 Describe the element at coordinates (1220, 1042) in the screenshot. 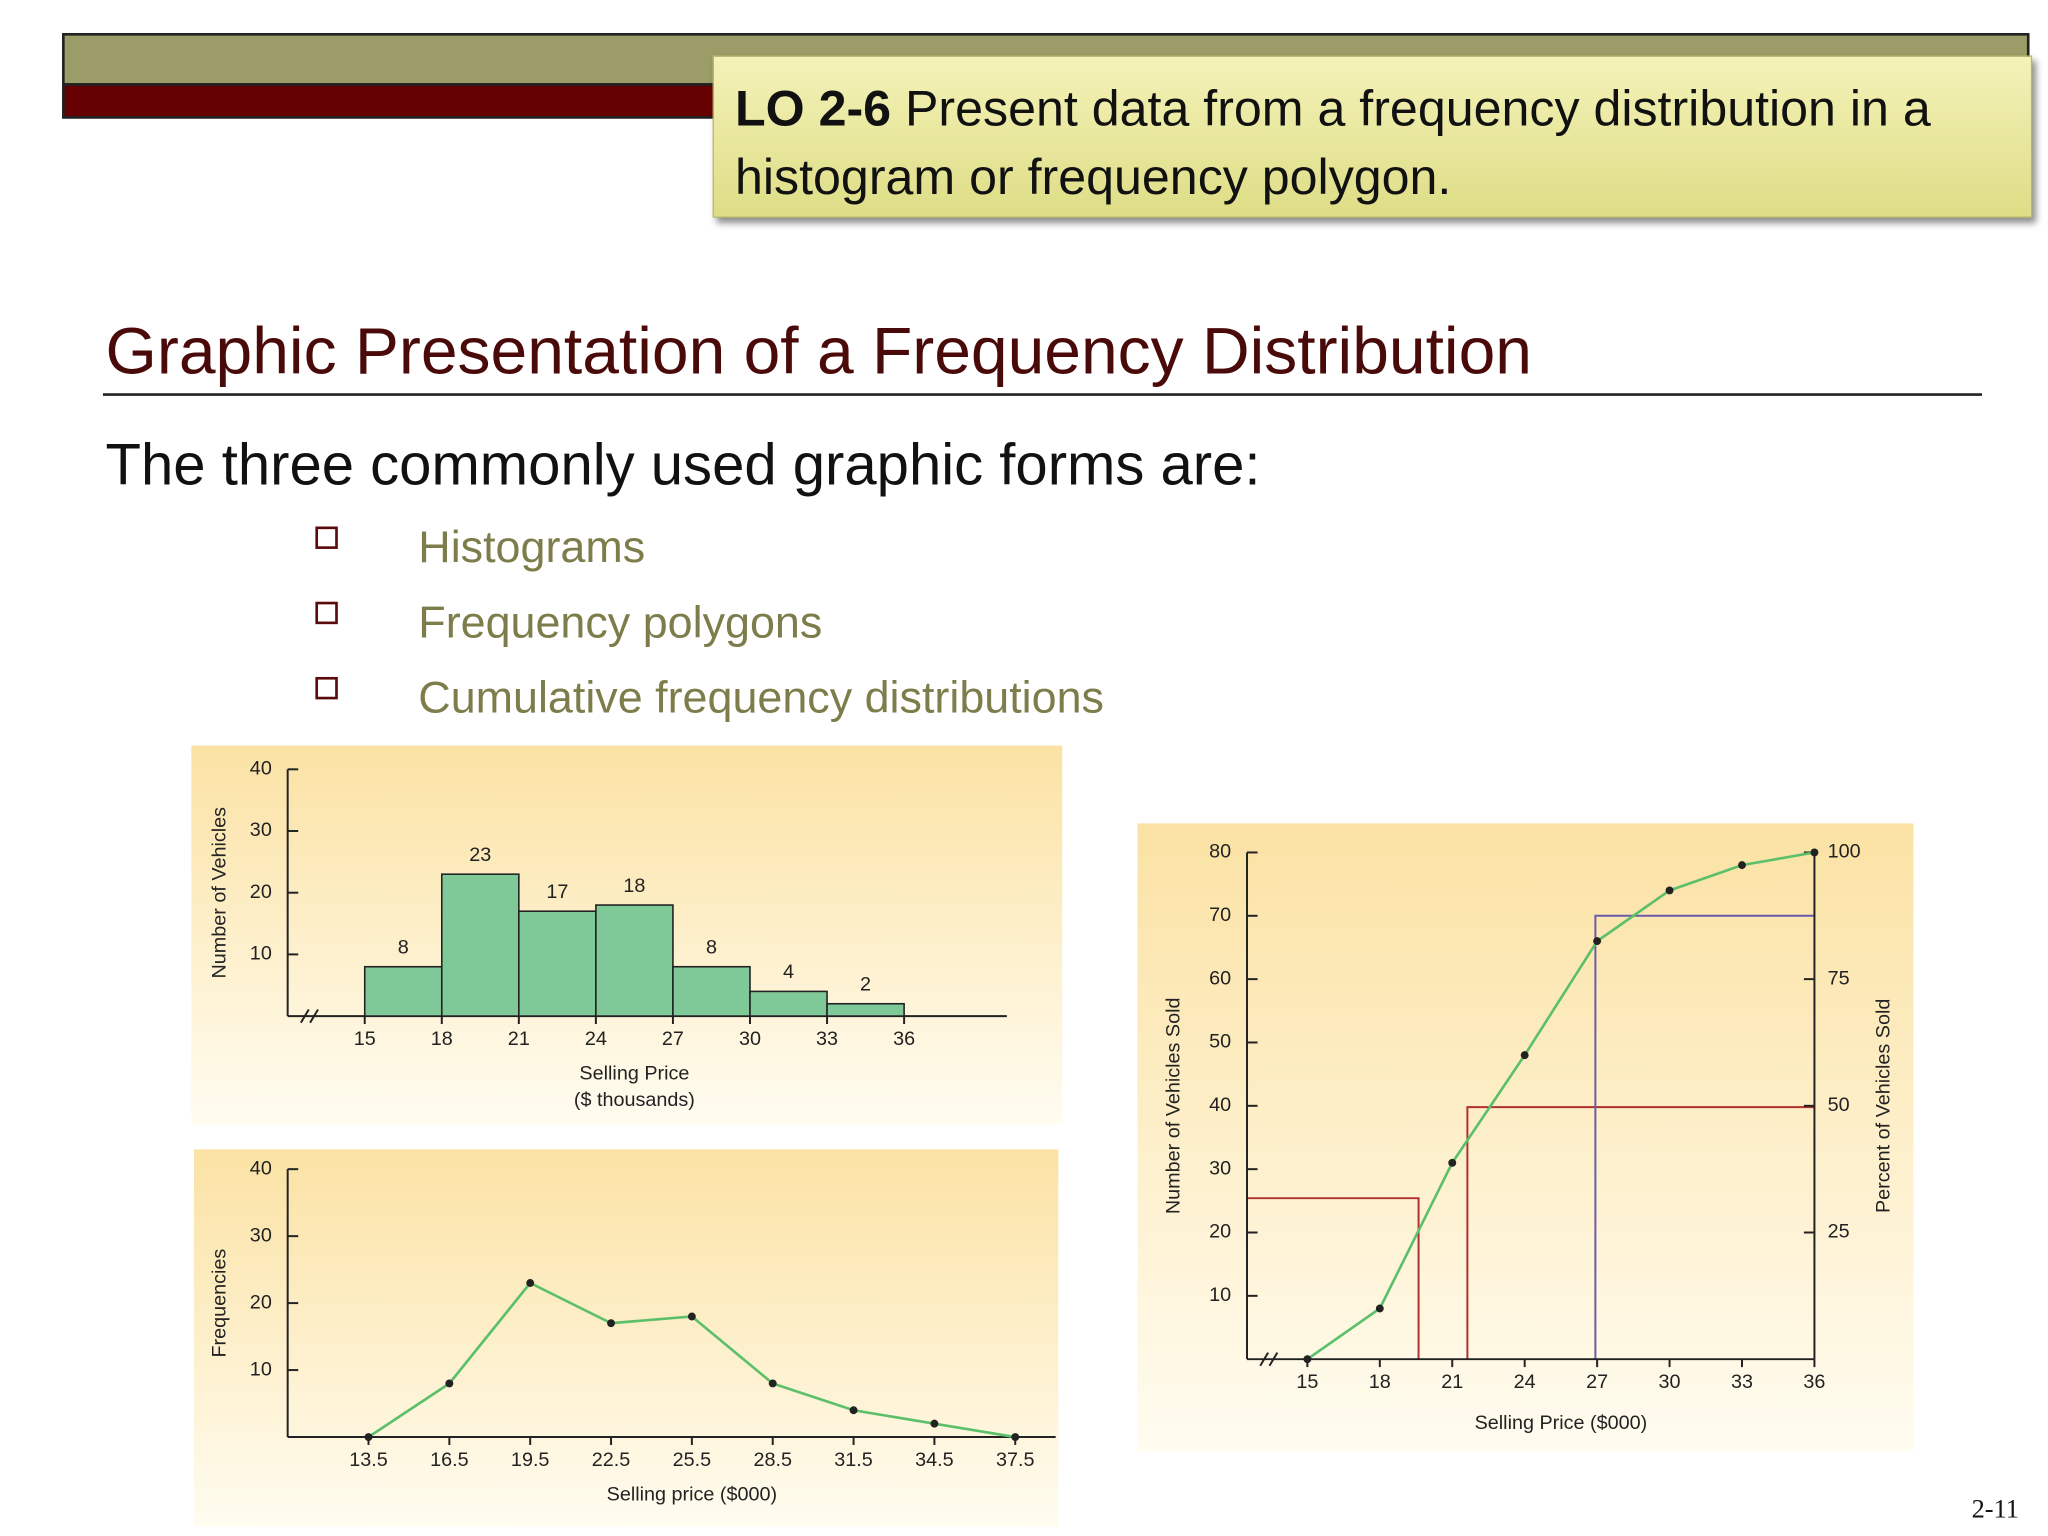

I see `y-tick-label: 50` at that location.